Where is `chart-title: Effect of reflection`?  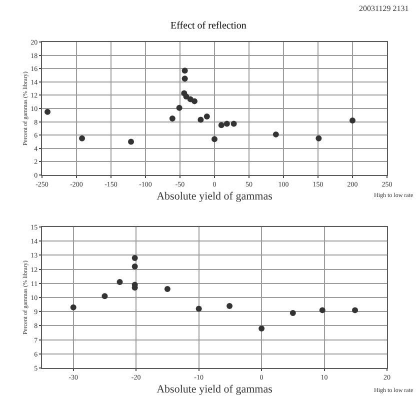
chart-title: Effect of reflection is located at coordinates (208, 26).